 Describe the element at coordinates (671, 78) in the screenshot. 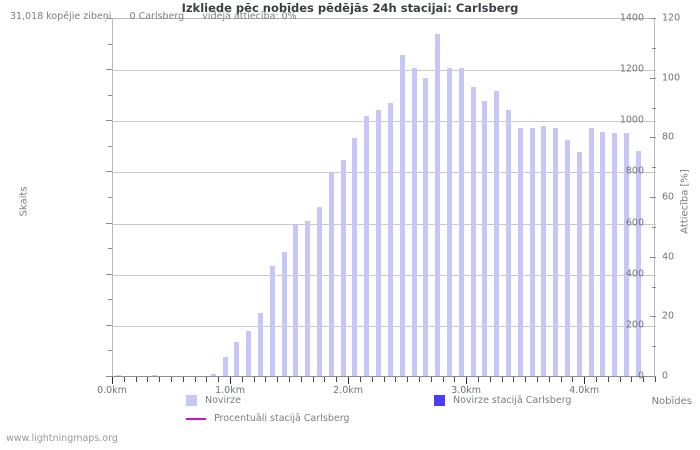

I see `y-axis-right-tick-label: 100` at that location.